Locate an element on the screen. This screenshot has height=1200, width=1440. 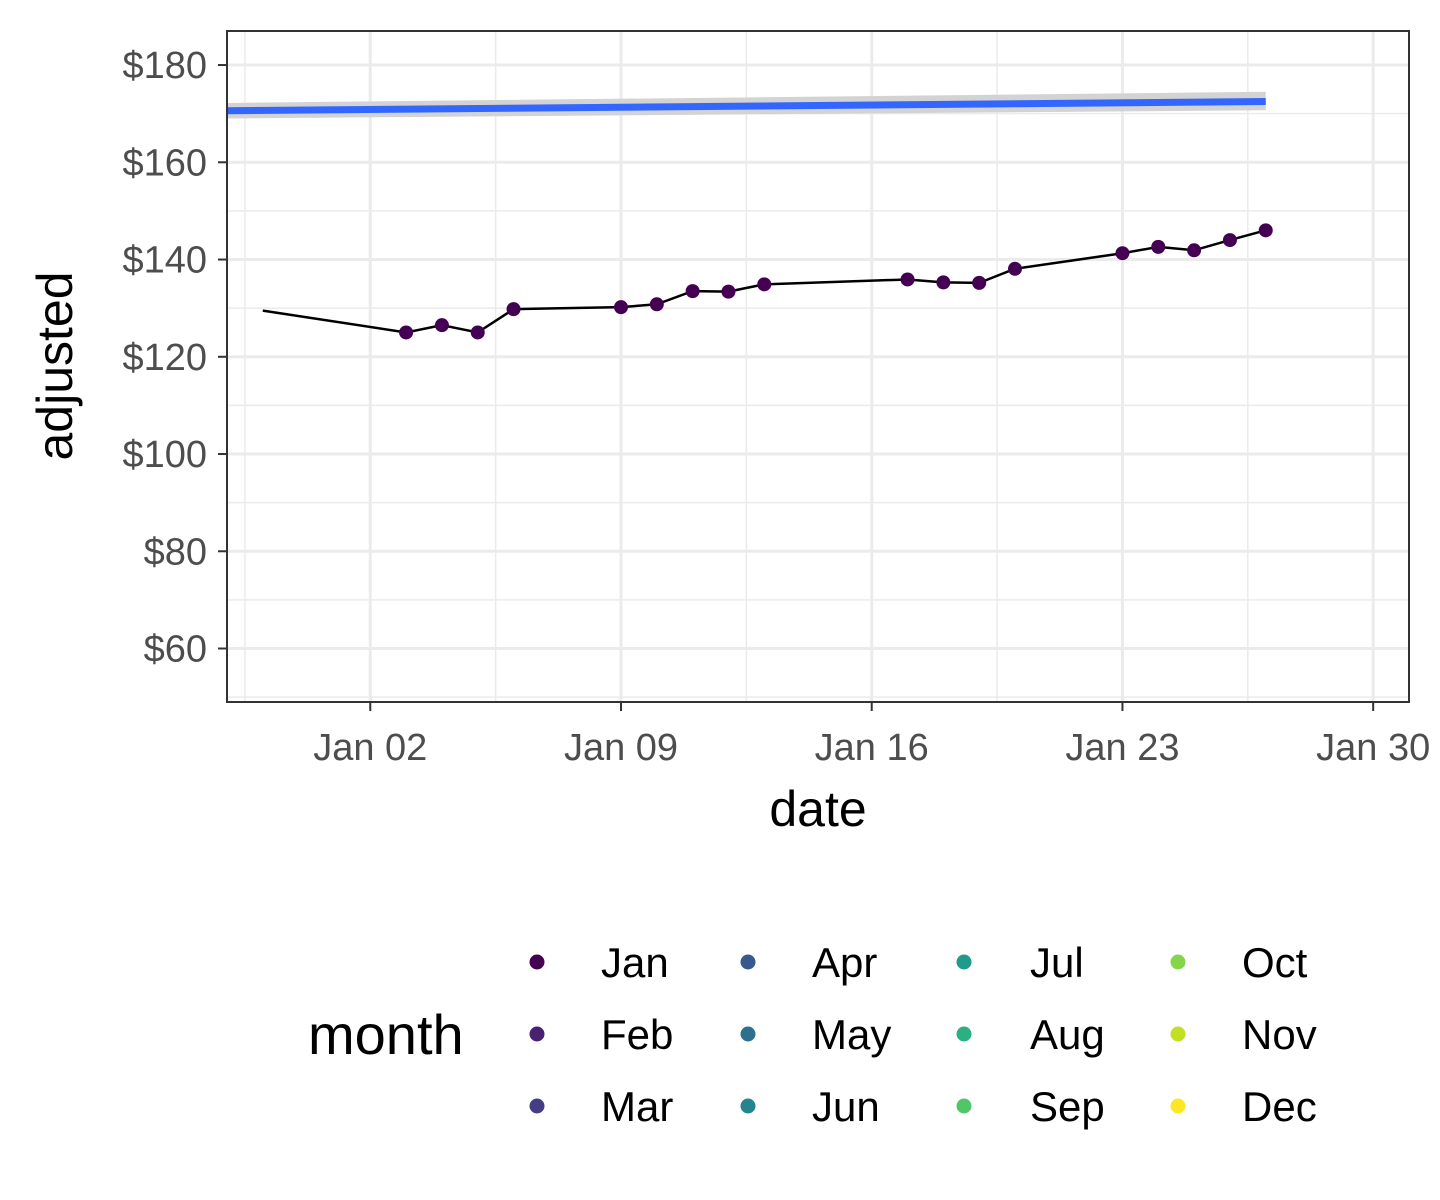
legend-key-nov is located at coordinates (1178, 1034).